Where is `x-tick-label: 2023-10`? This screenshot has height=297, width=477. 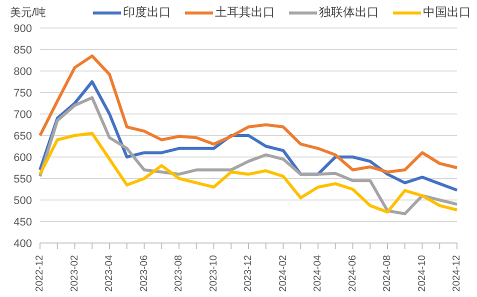 x-tick-label: 2023-10 is located at coordinates (214, 273).